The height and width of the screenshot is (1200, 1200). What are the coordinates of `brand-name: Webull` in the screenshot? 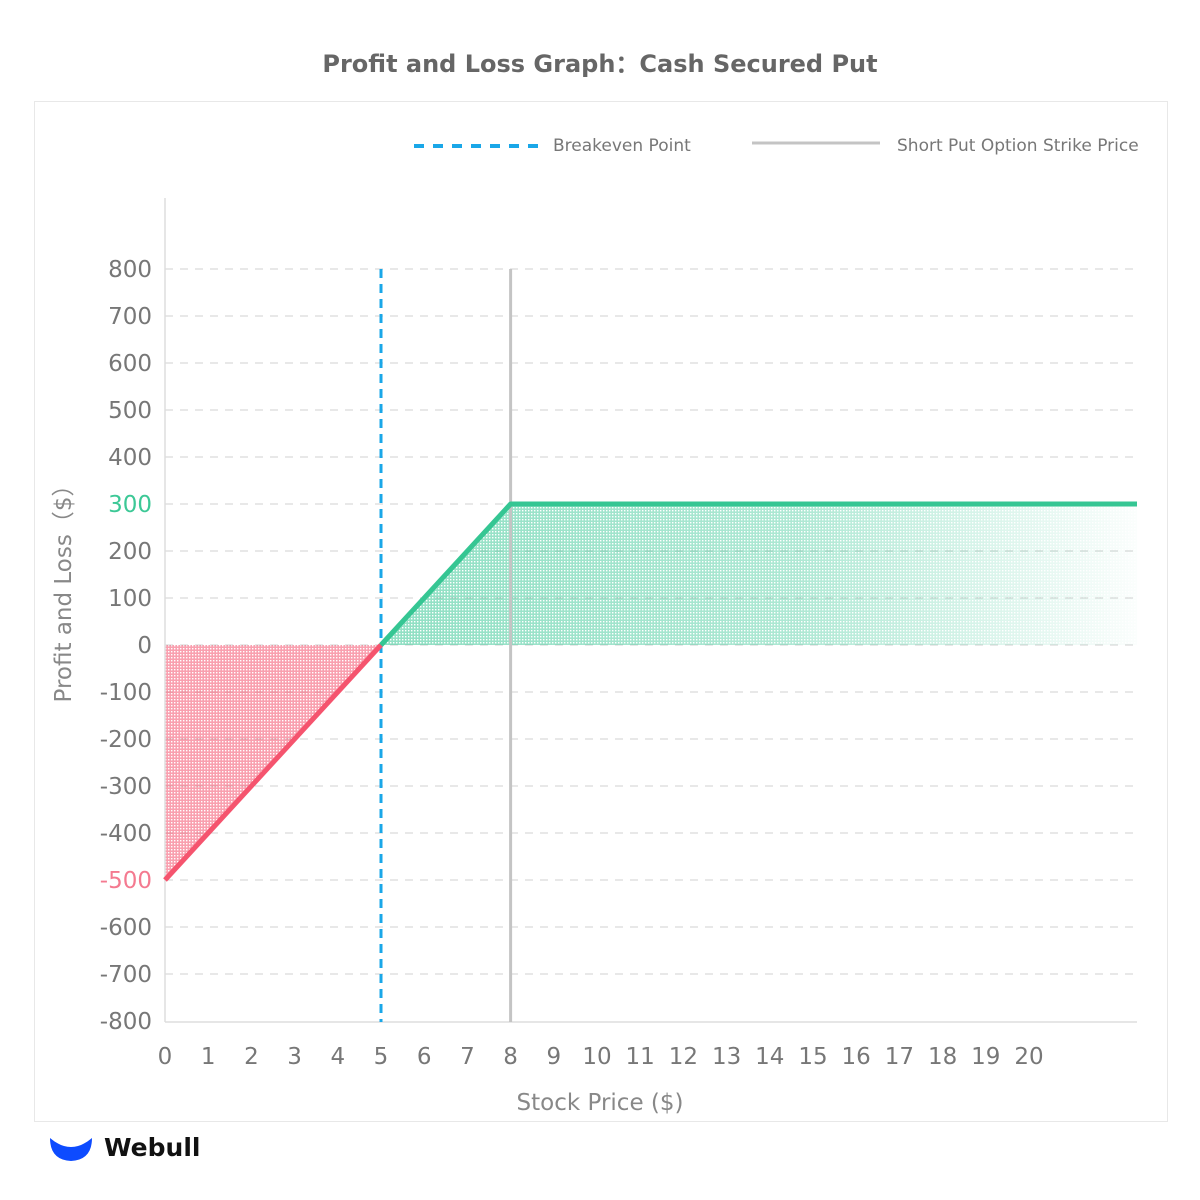 It's located at (152, 1147).